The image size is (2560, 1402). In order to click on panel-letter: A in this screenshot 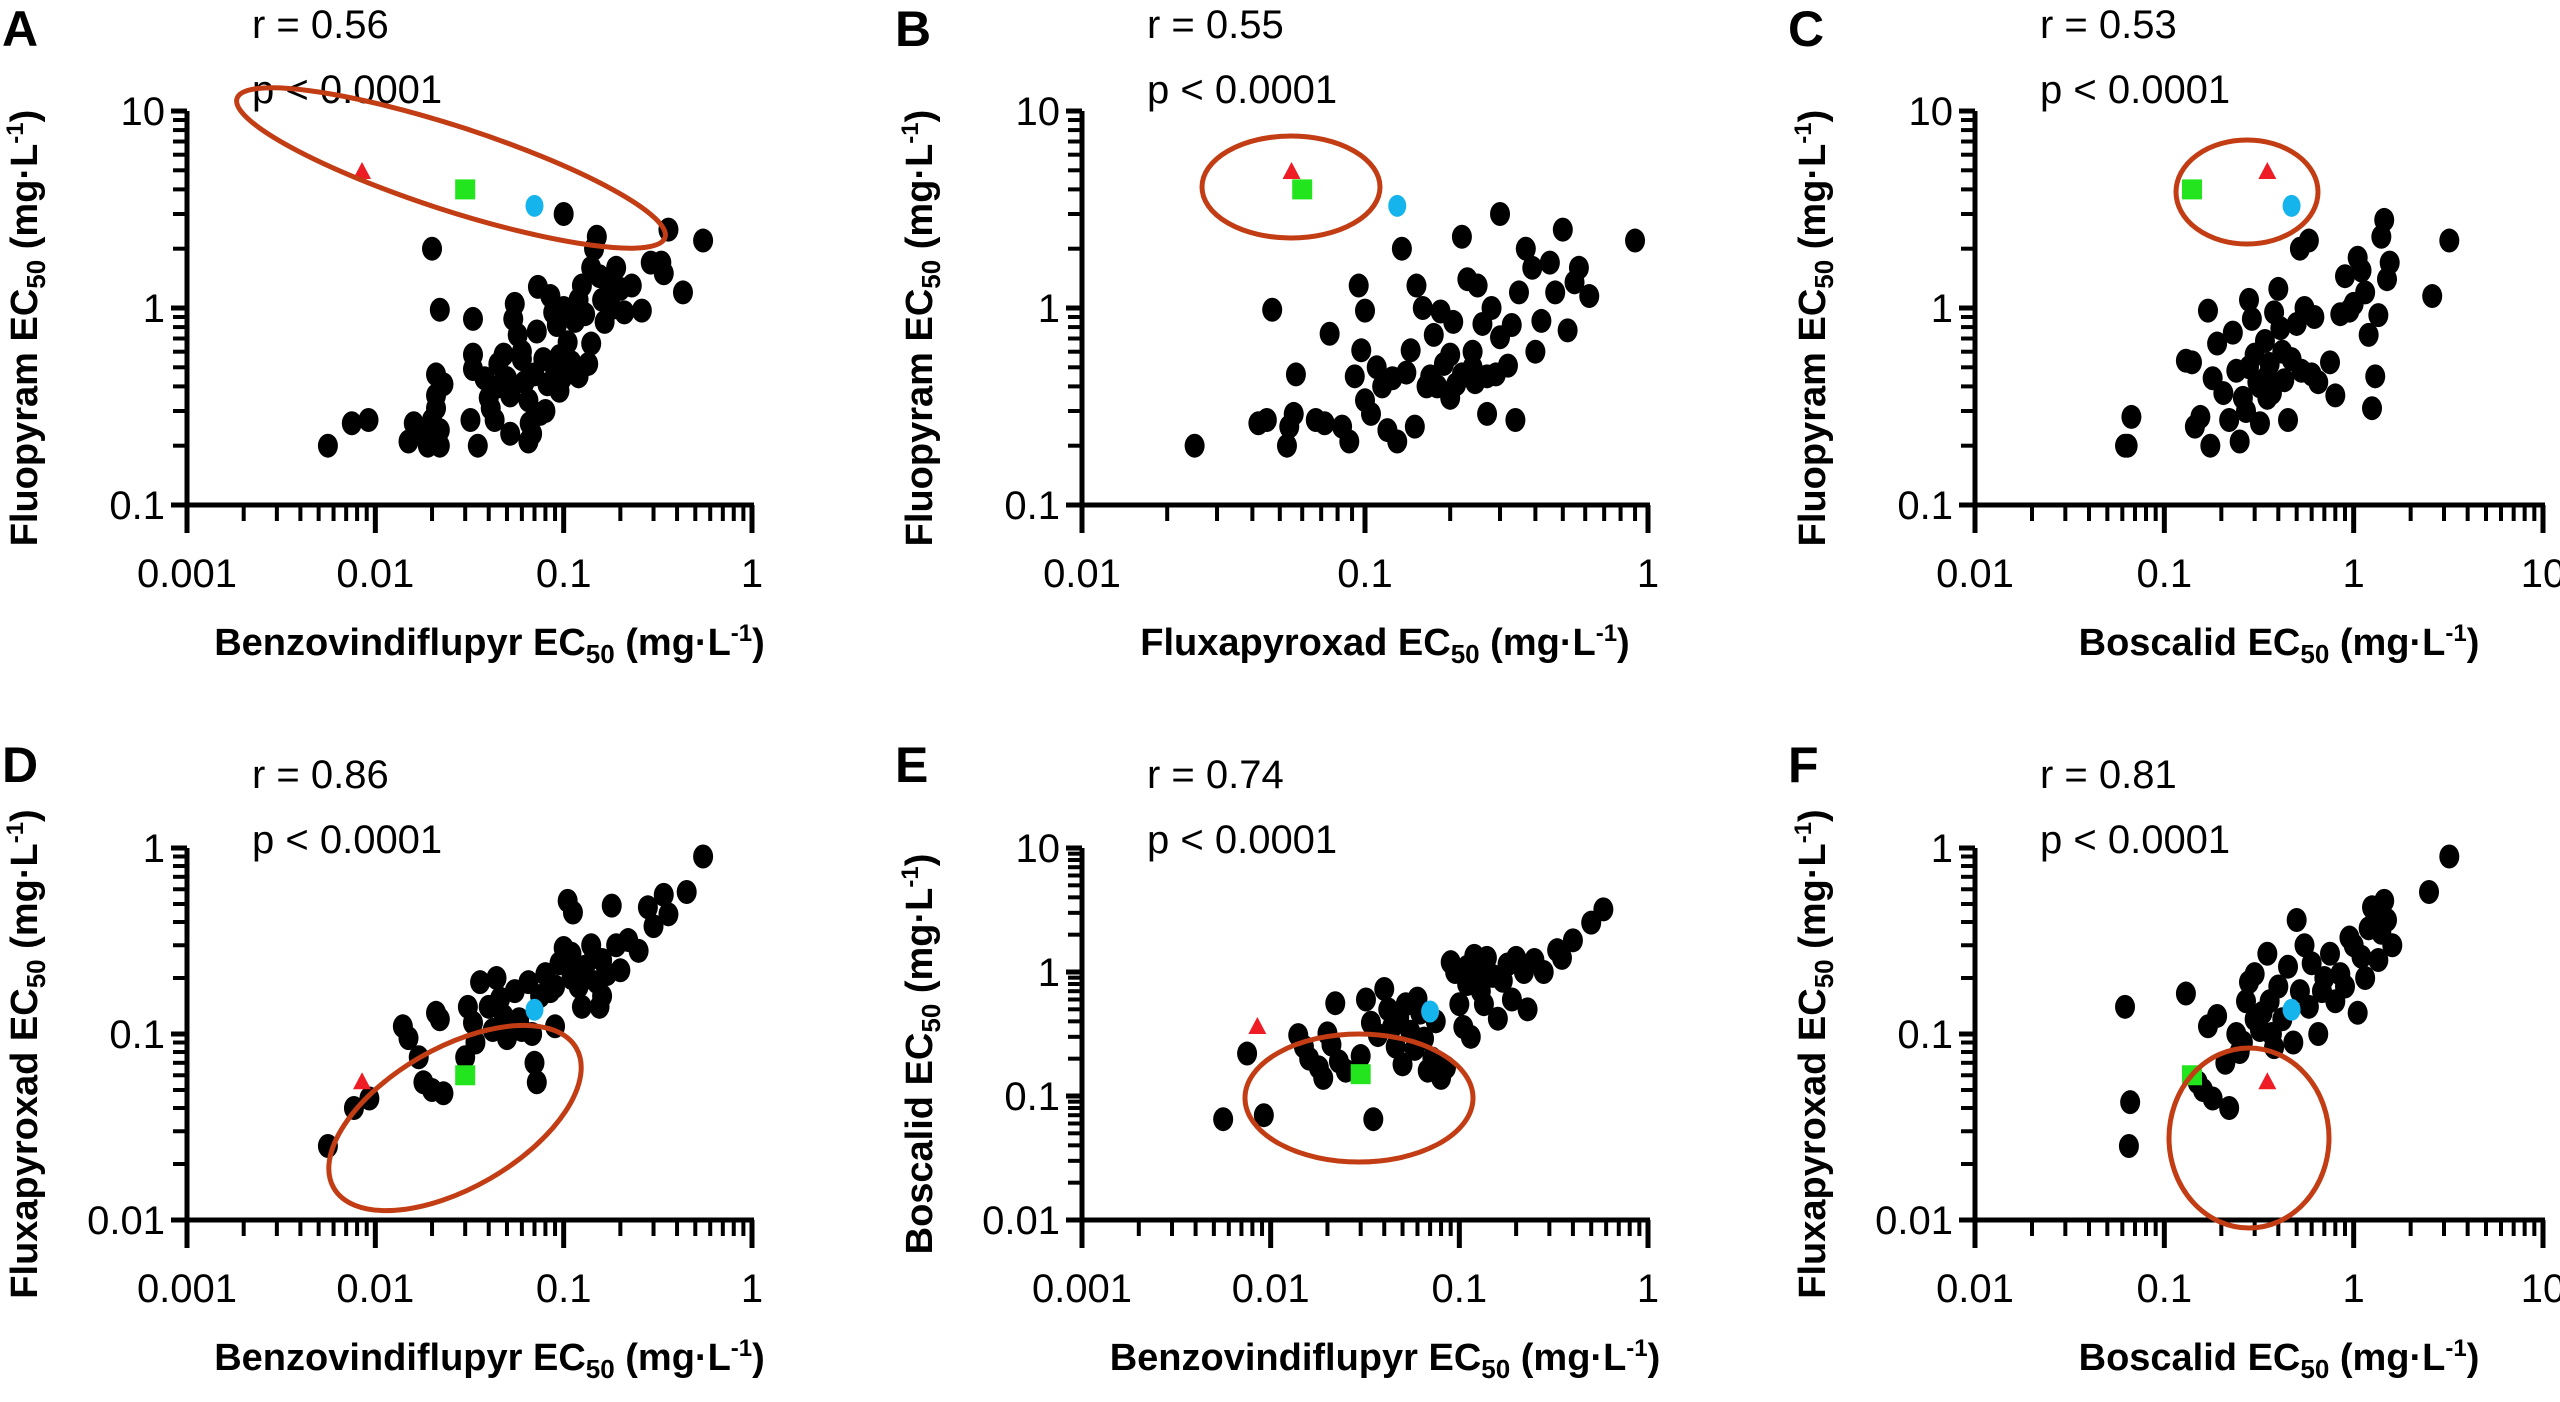, I will do `click(20, 29)`.